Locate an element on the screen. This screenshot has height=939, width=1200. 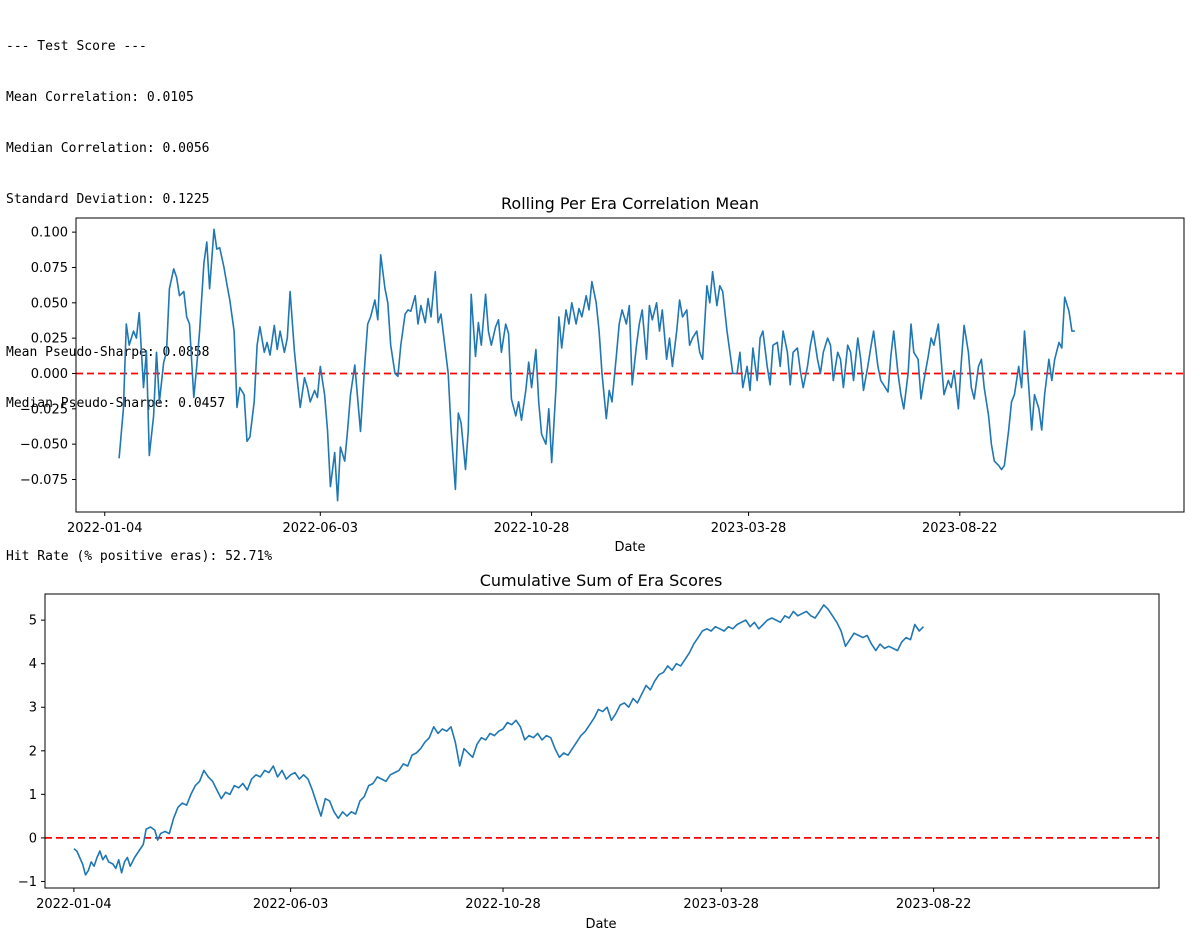
console-line: Median Correlation: 0.0056 is located at coordinates (108, 148).